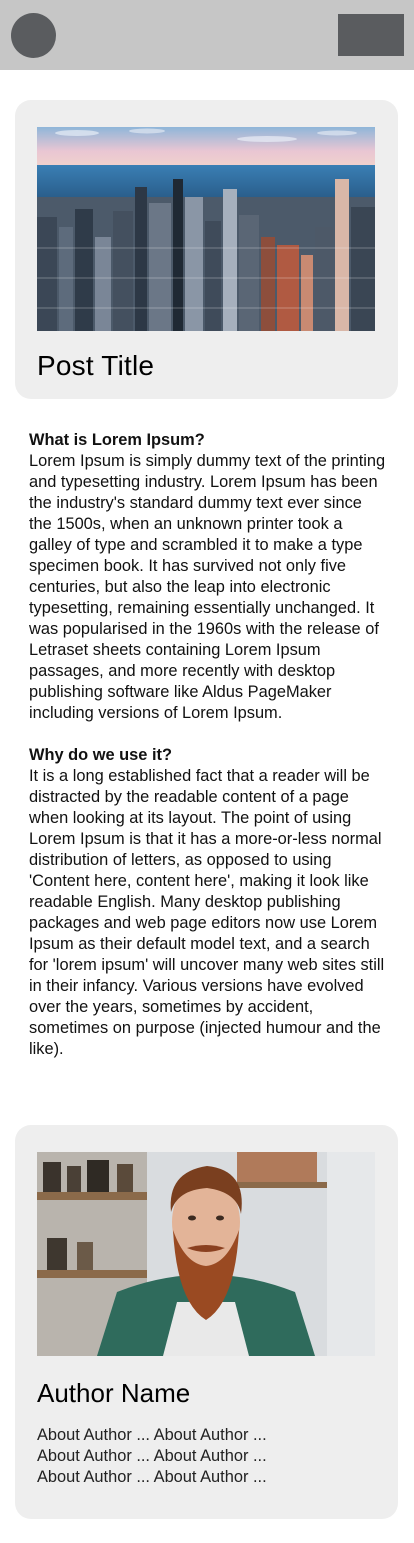 The height and width of the screenshot is (1543, 414). Describe the element at coordinates (96, 365) in the screenshot. I see `post-title: Post Title` at that location.